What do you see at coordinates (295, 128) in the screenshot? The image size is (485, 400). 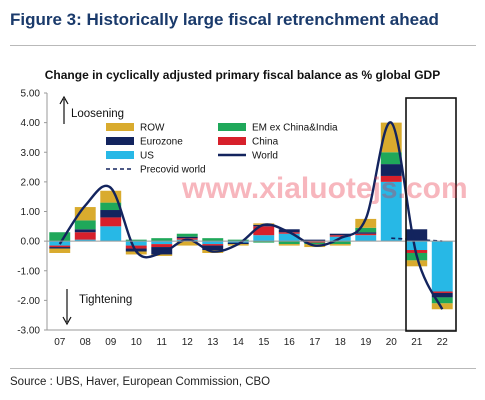 I see `legend-label-em-ex-china-india: EM ex China&India` at bounding box center [295, 128].